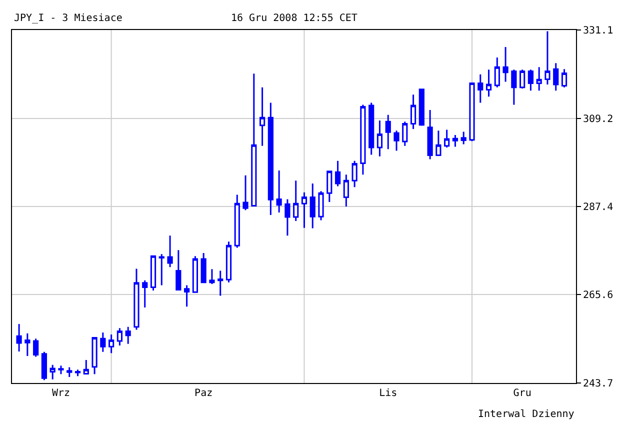 Image resolution: width=625 pixels, height=422 pixels. Describe the element at coordinates (388, 393) in the screenshot. I see `x-tick-label: Lis` at that location.